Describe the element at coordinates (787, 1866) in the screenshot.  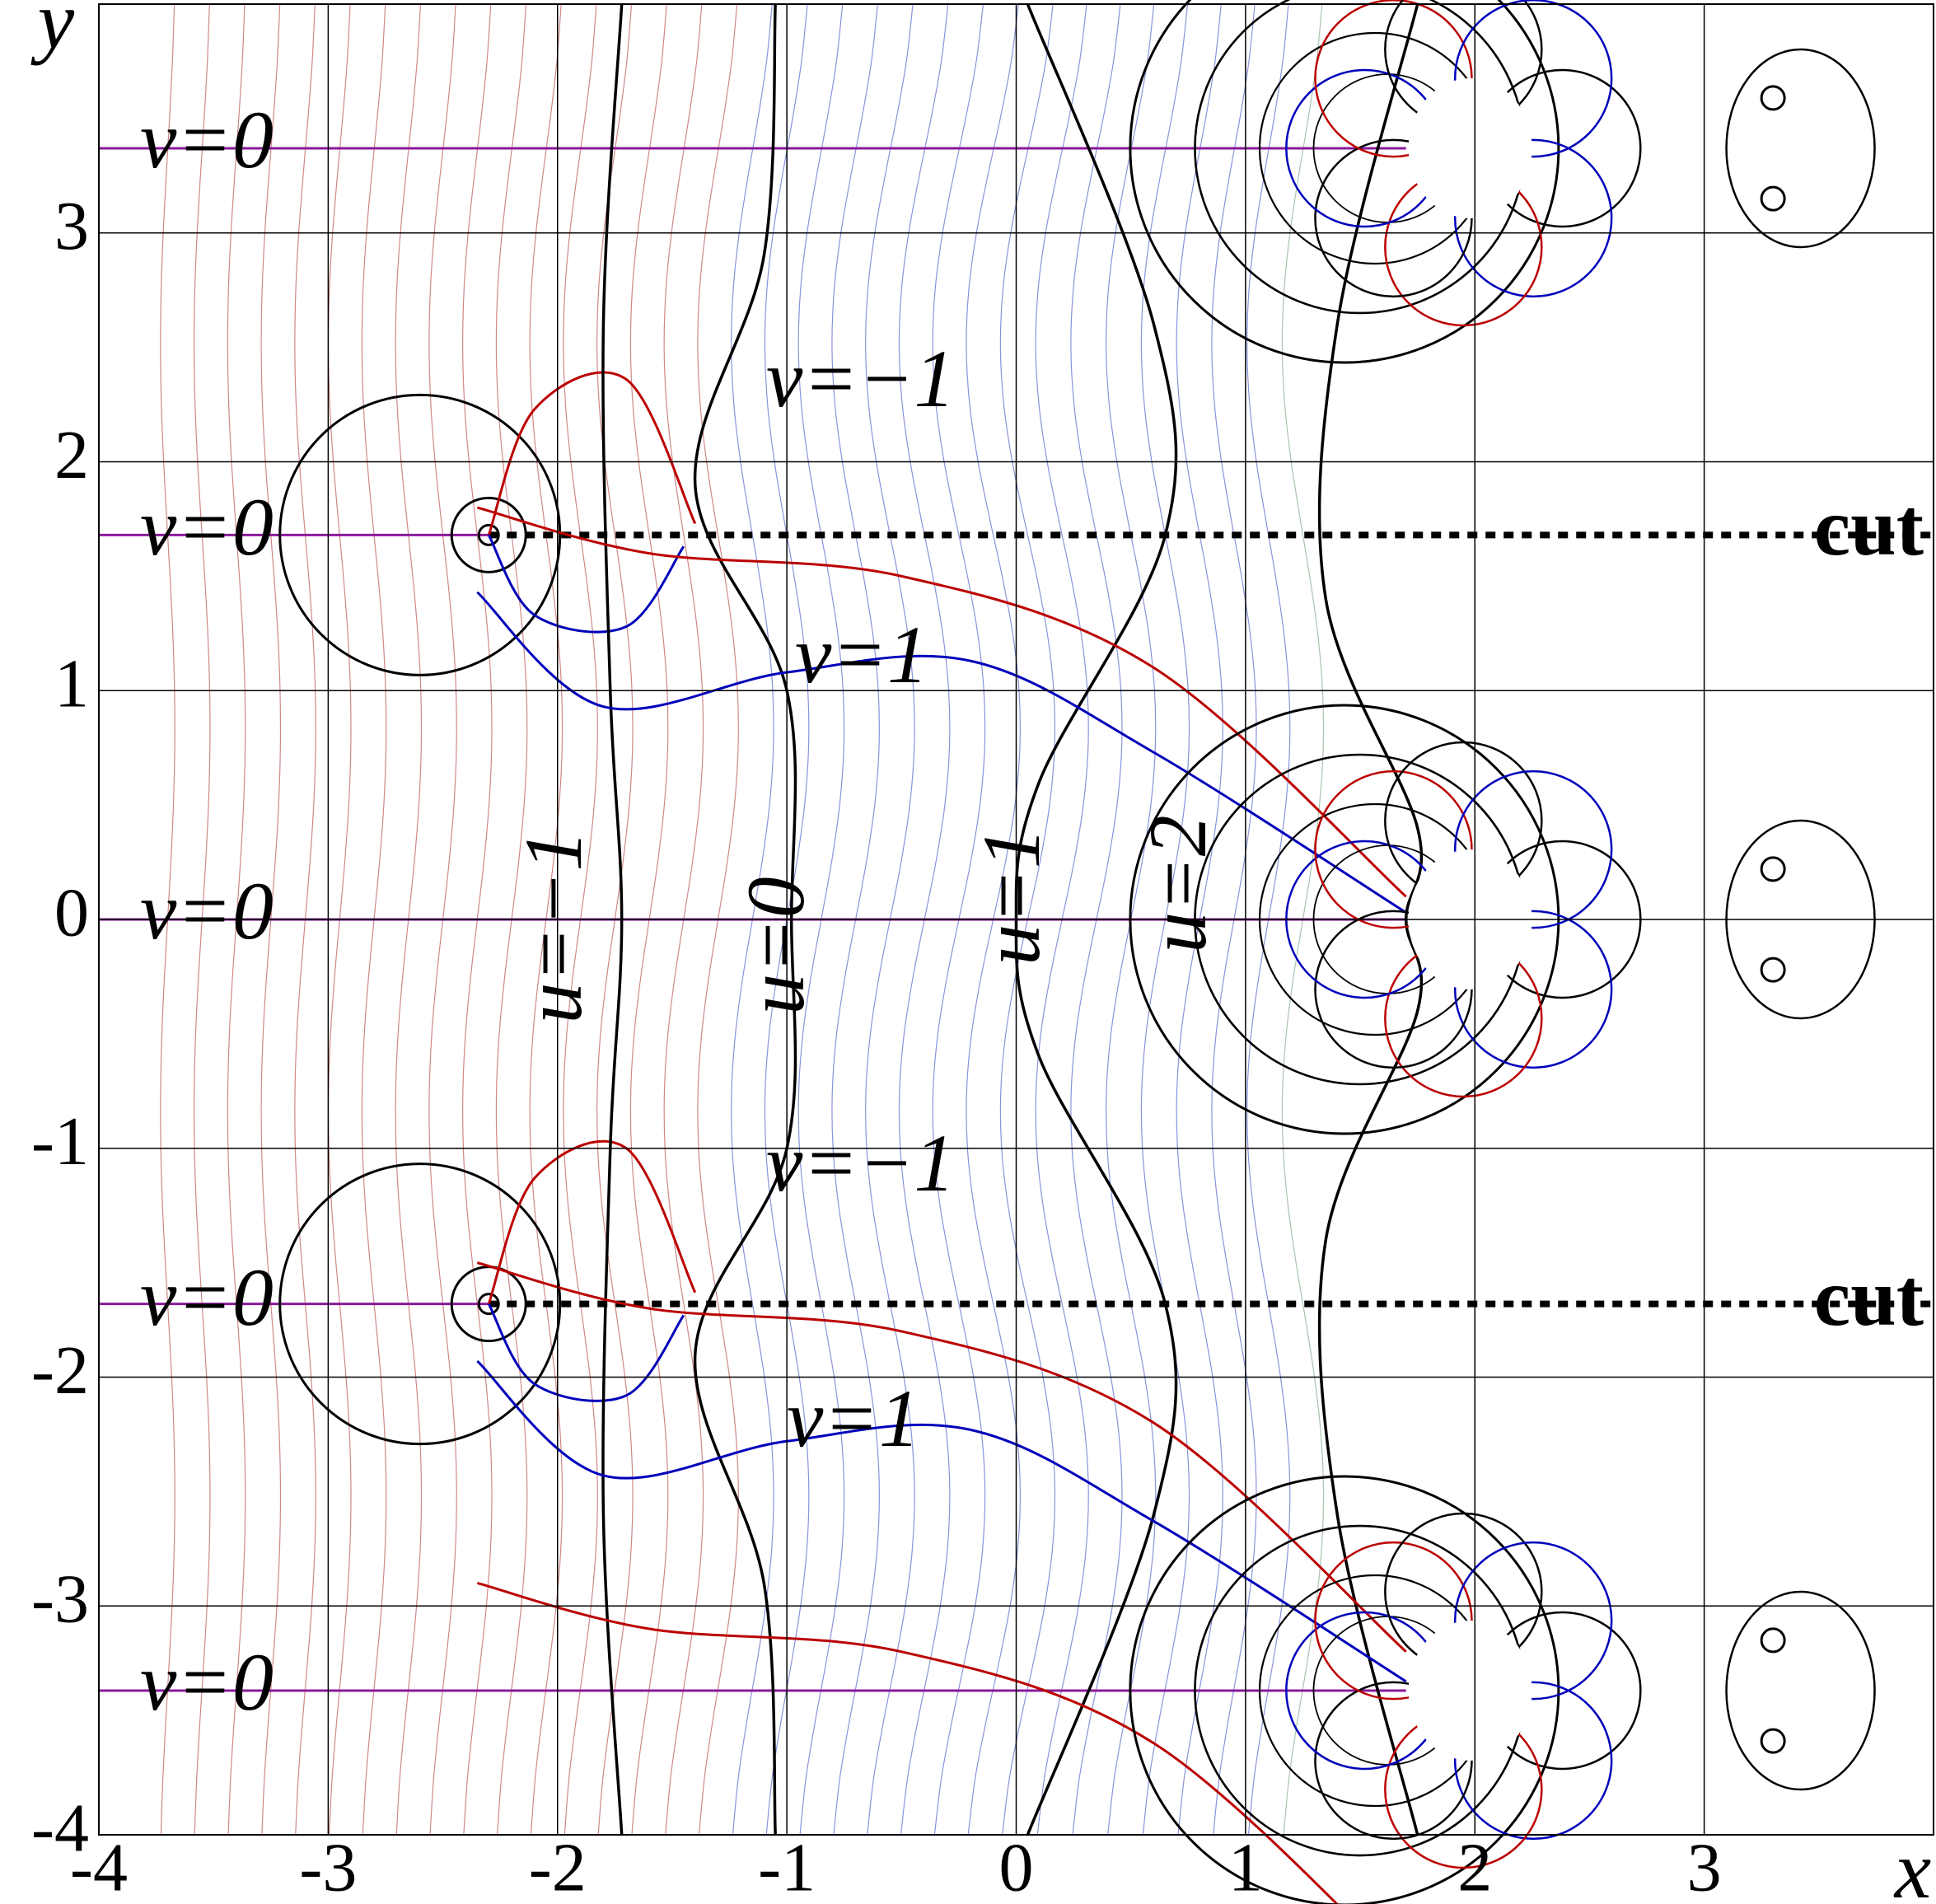
I see `x-tick-label: -1` at that location.